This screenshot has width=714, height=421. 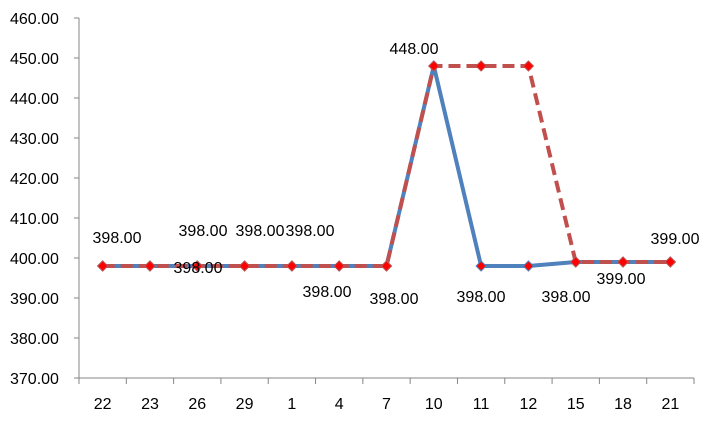 I want to click on y-tick-label: 400.00, so click(x=34, y=259).